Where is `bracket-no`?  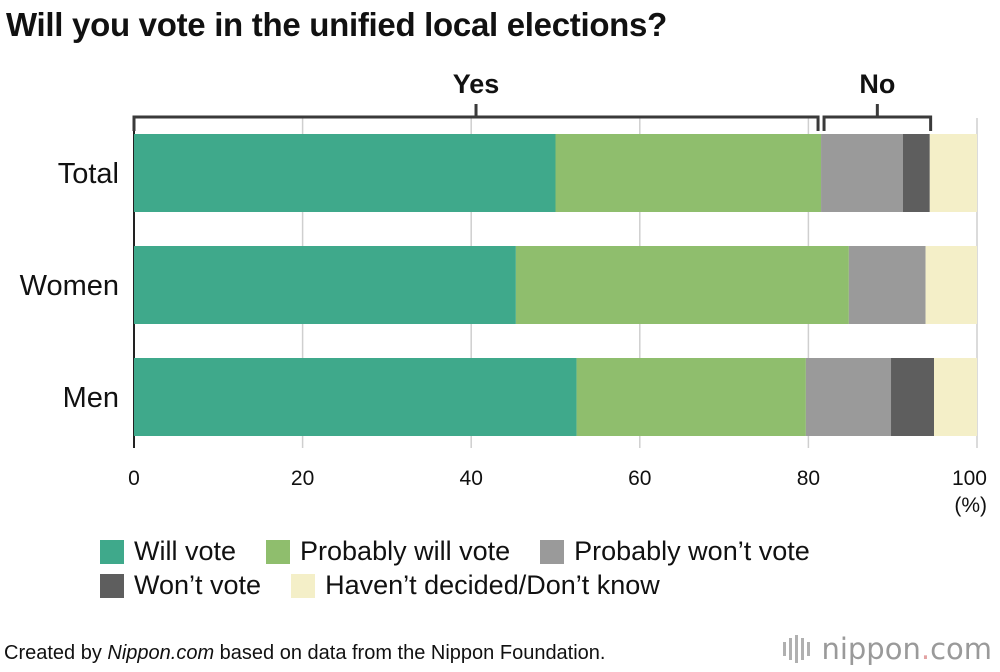 bracket-no is located at coordinates (877, 117).